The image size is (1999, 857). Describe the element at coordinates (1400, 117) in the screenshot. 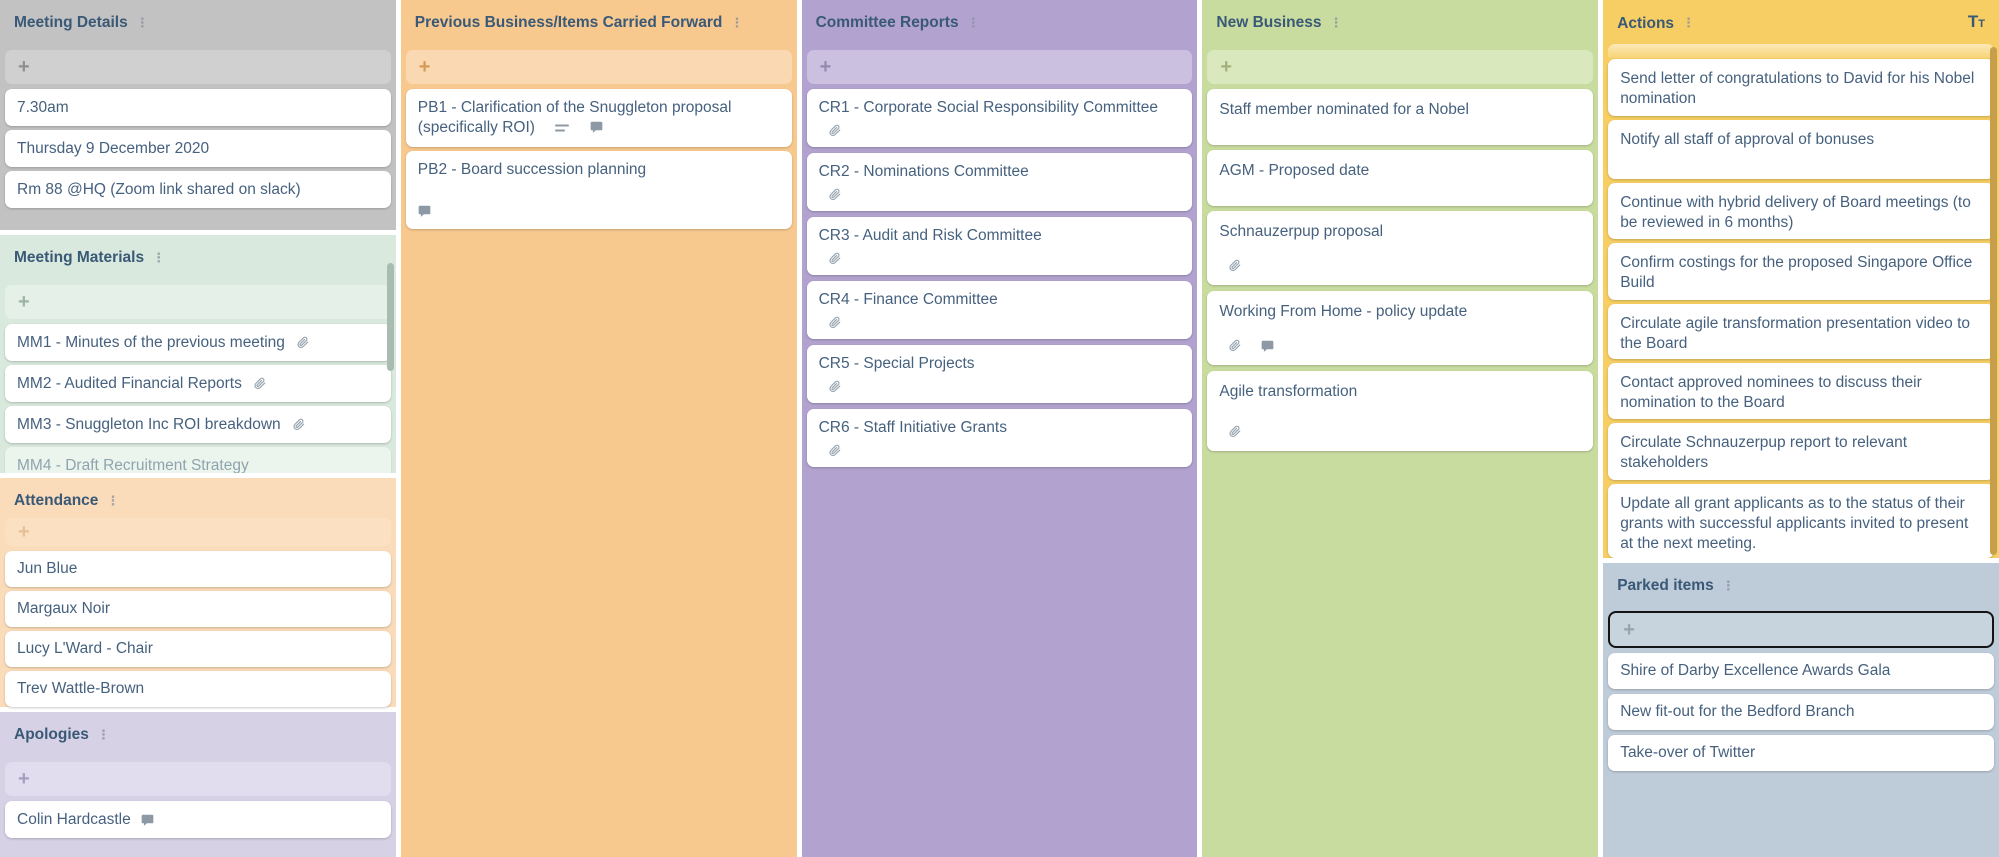

I see `card-nobel-nomination: Staff member nominated for a Nobel` at that location.